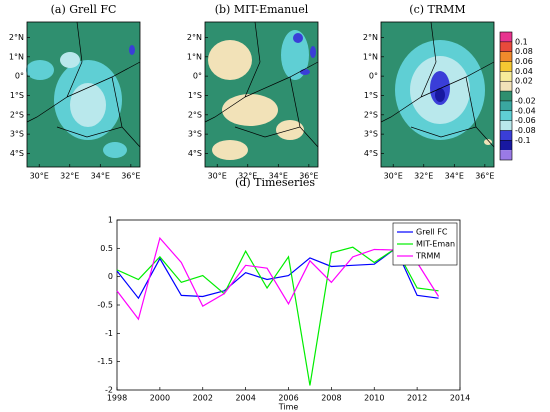 This screenshot has height=412, width=550. I want to click on x-tick-label: 30°E, so click(217, 176).